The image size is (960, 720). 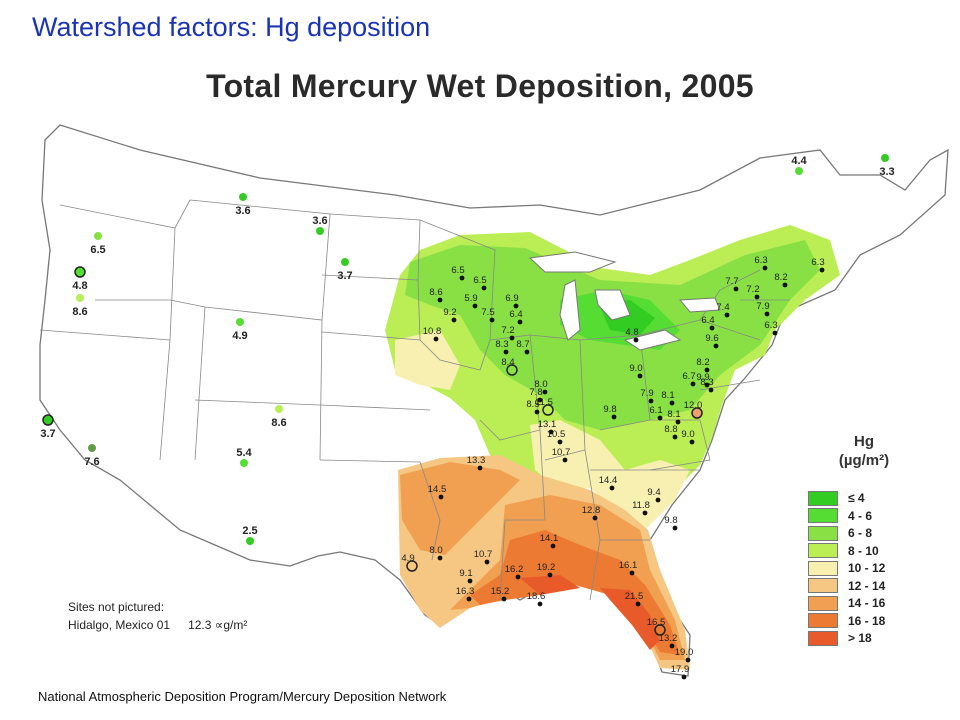 I want to click on site-value-label: 19.2, so click(x=546, y=567).